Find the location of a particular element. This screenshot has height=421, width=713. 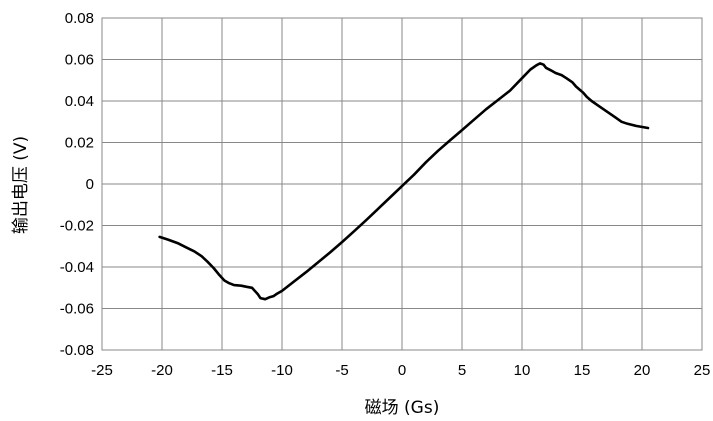

x-tick-label: -10 is located at coordinates (282, 370).